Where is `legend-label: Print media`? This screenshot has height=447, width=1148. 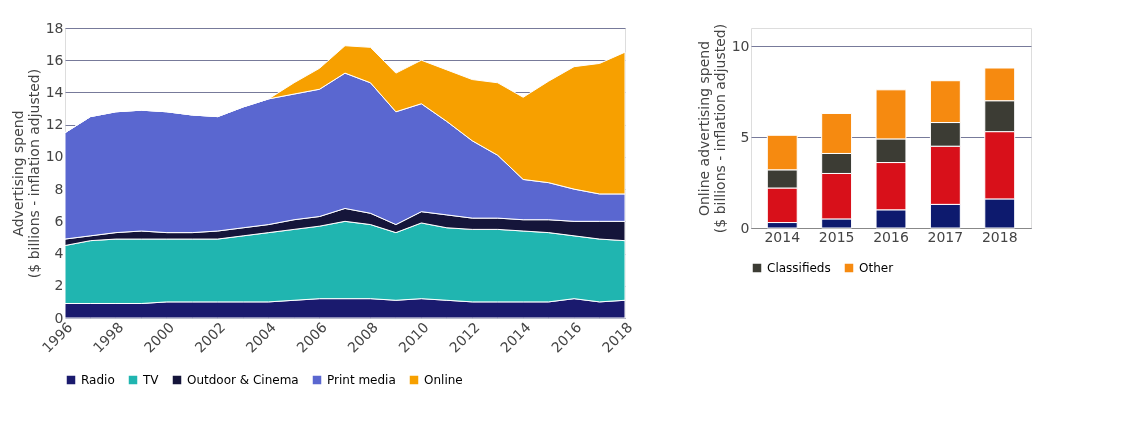
legend-label: Print media is located at coordinates (361, 380).